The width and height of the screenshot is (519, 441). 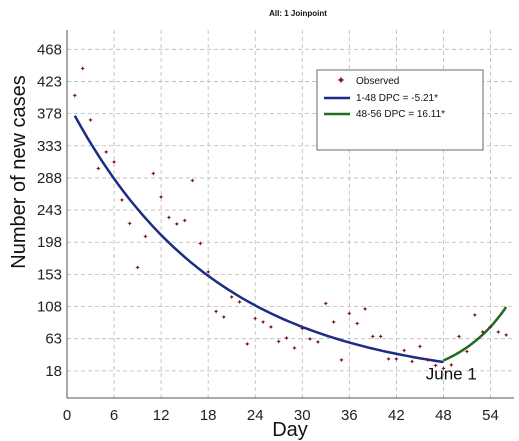 What do you see at coordinates (19, 171) in the screenshot?
I see `y-axis-title: Number of new cases` at bounding box center [19, 171].